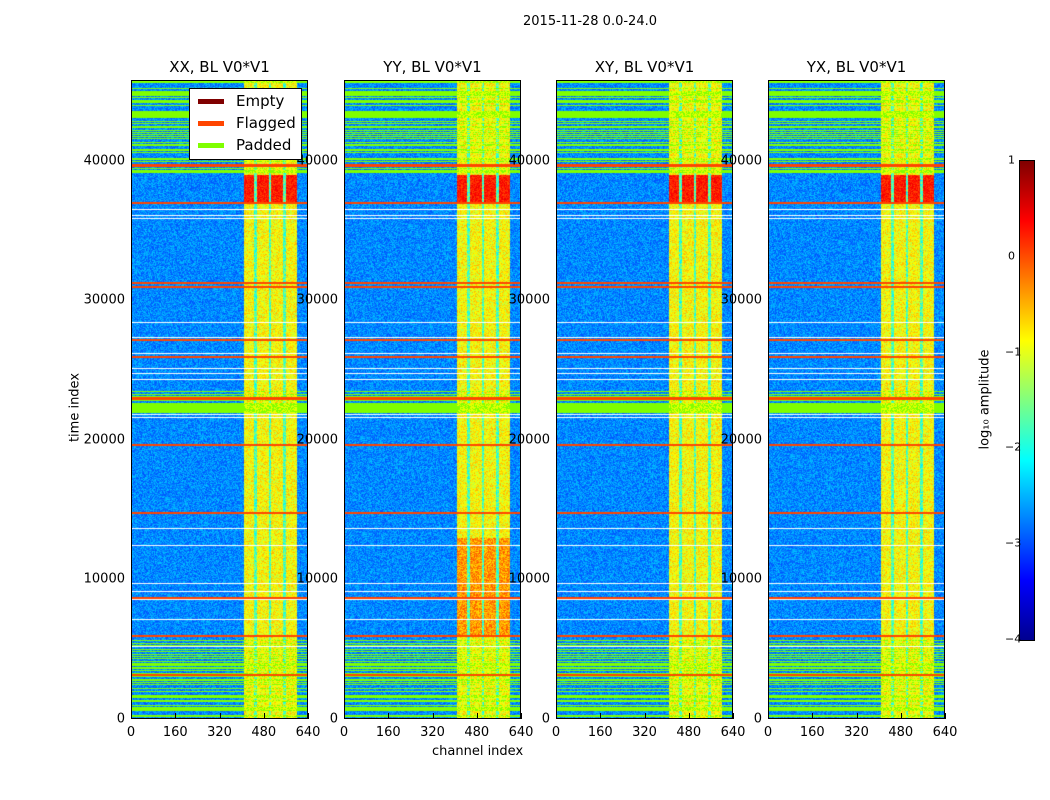 Image resolution: width=1050 pixels, height=800 pixels. What do you see at coordinates (1027, 400) in the screenshot?
I see `colorbar` at bounding box center [1027, 400].